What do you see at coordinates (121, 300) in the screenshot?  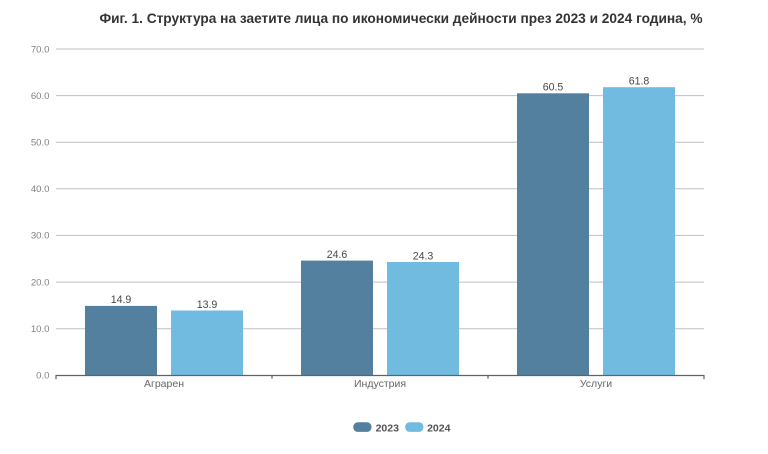 I see `svg-text: 14.9` at bounding box center [121, 300].